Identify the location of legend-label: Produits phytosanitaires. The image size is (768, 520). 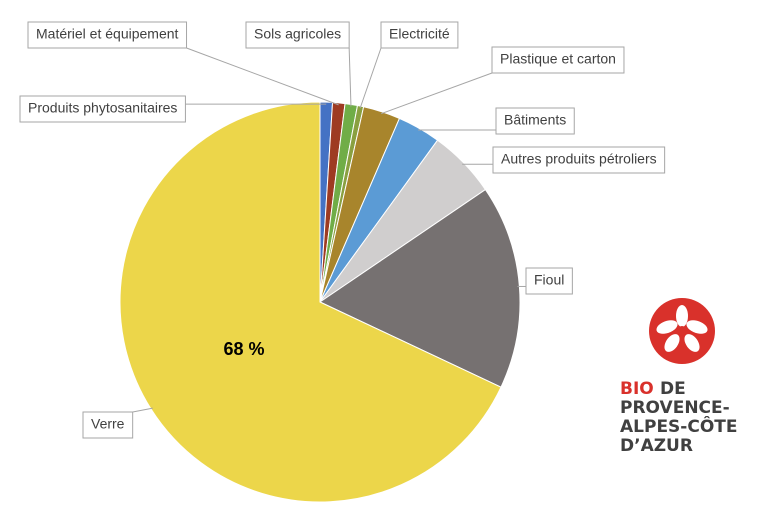
(102, 108).